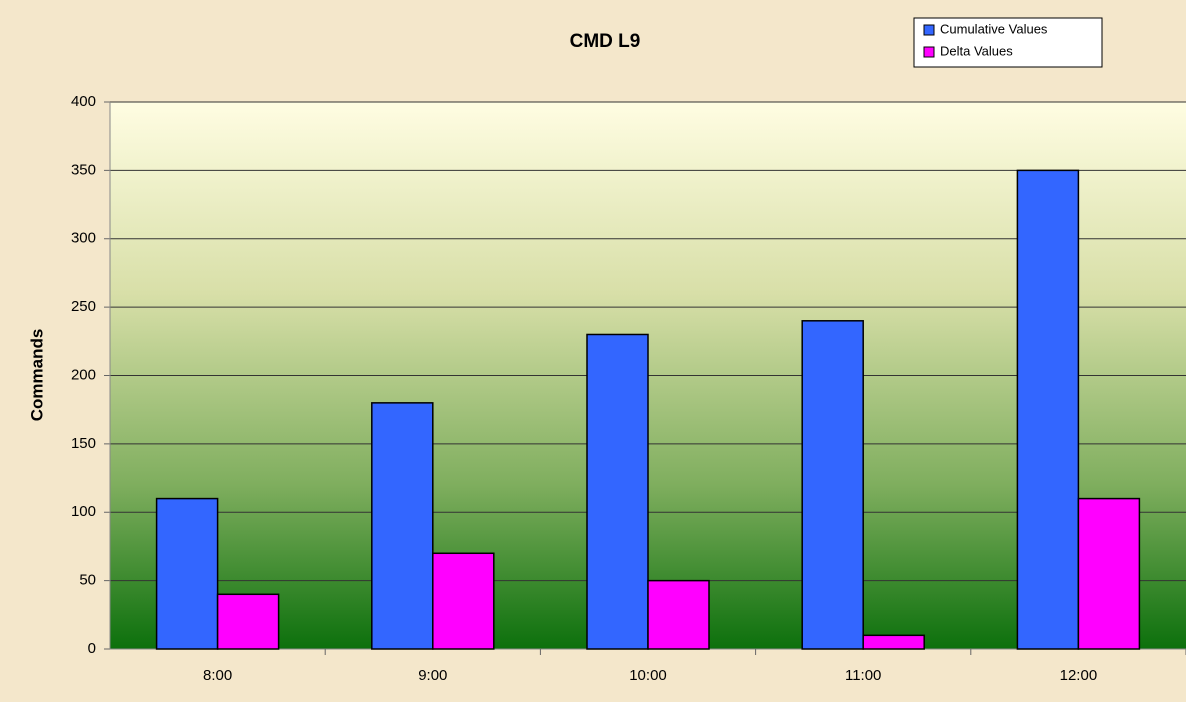 The width and height of the screenshot is (1186, 702). What do you see at coordinates (36, 375) in the screenshot?
I see `y-axis-label: Commands` at bounding box center [36, 375].